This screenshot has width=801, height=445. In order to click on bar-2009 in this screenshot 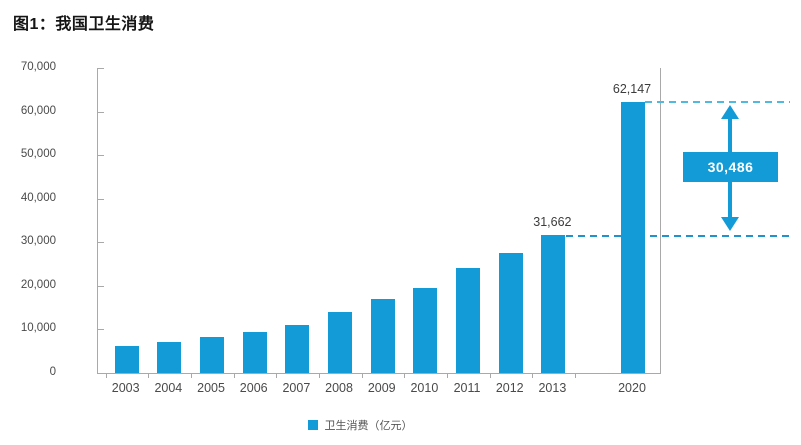, I will do `click(382, 335)`.